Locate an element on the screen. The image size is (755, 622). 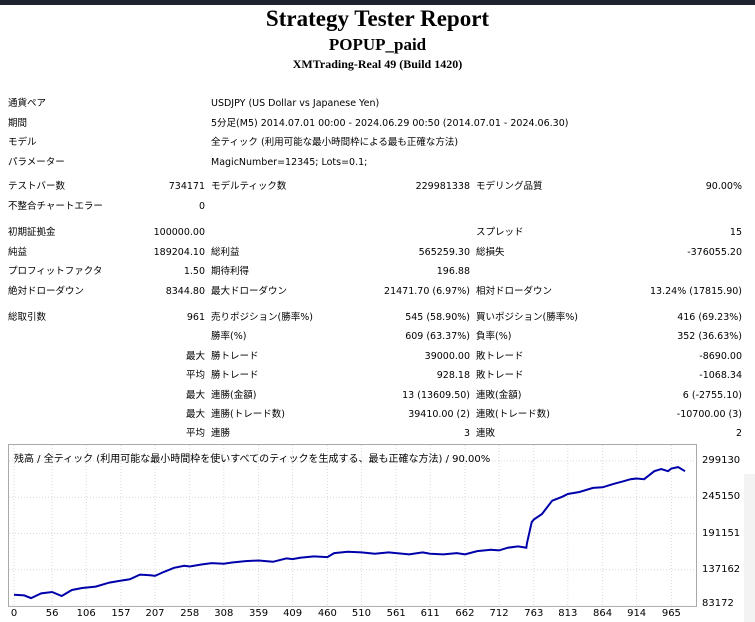
average-word: 平均 is located at coordinates (195, 375).